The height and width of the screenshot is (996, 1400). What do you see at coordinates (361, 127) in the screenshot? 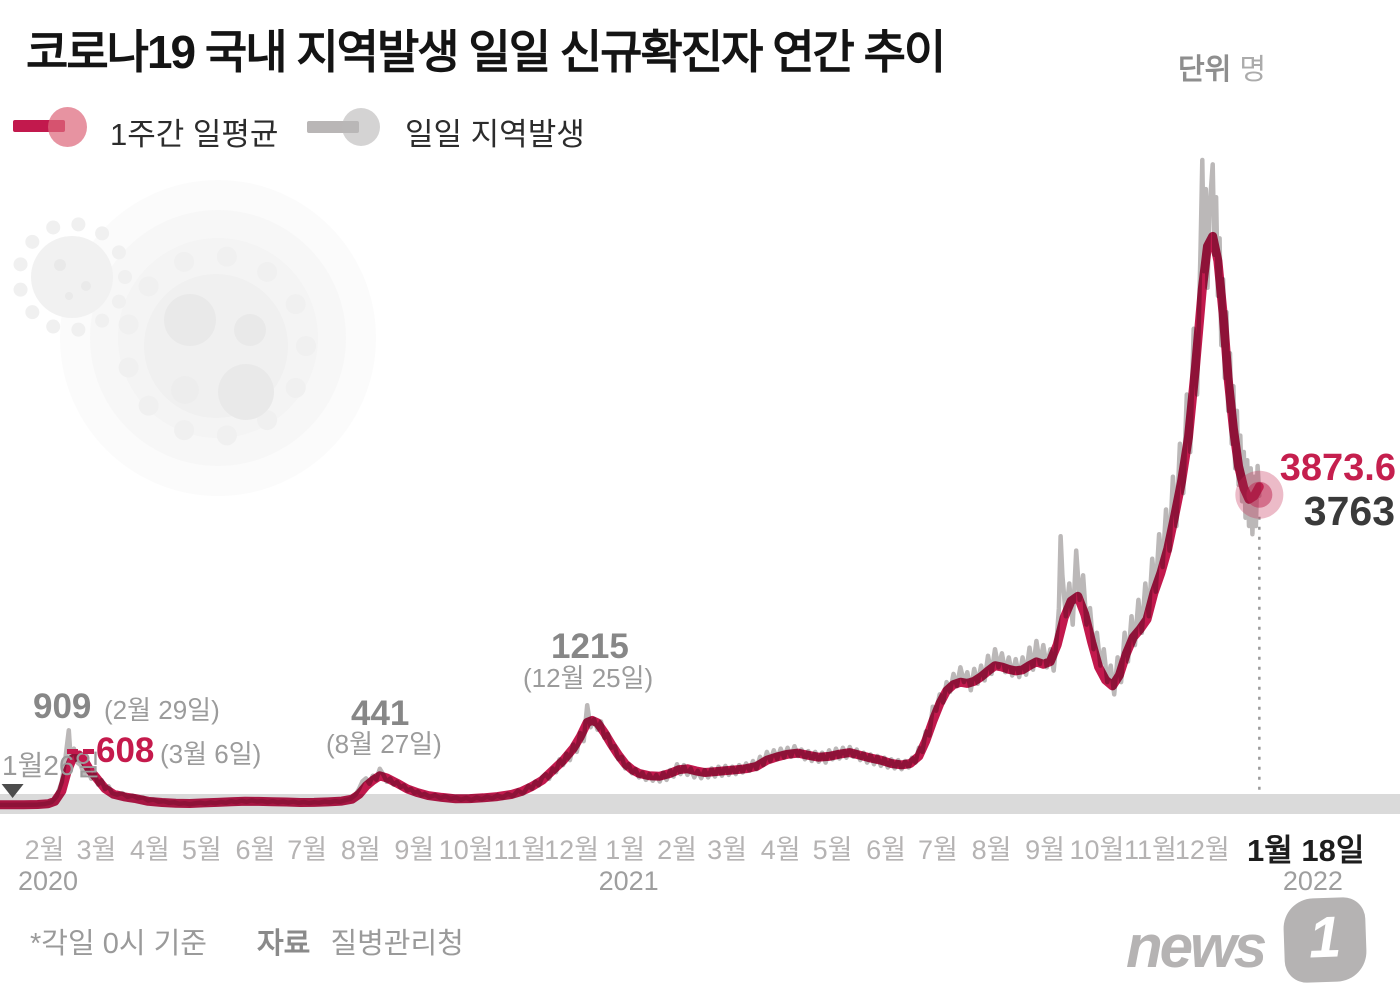
I see `daily-dot-swatch` at bounding box center [361, 127].